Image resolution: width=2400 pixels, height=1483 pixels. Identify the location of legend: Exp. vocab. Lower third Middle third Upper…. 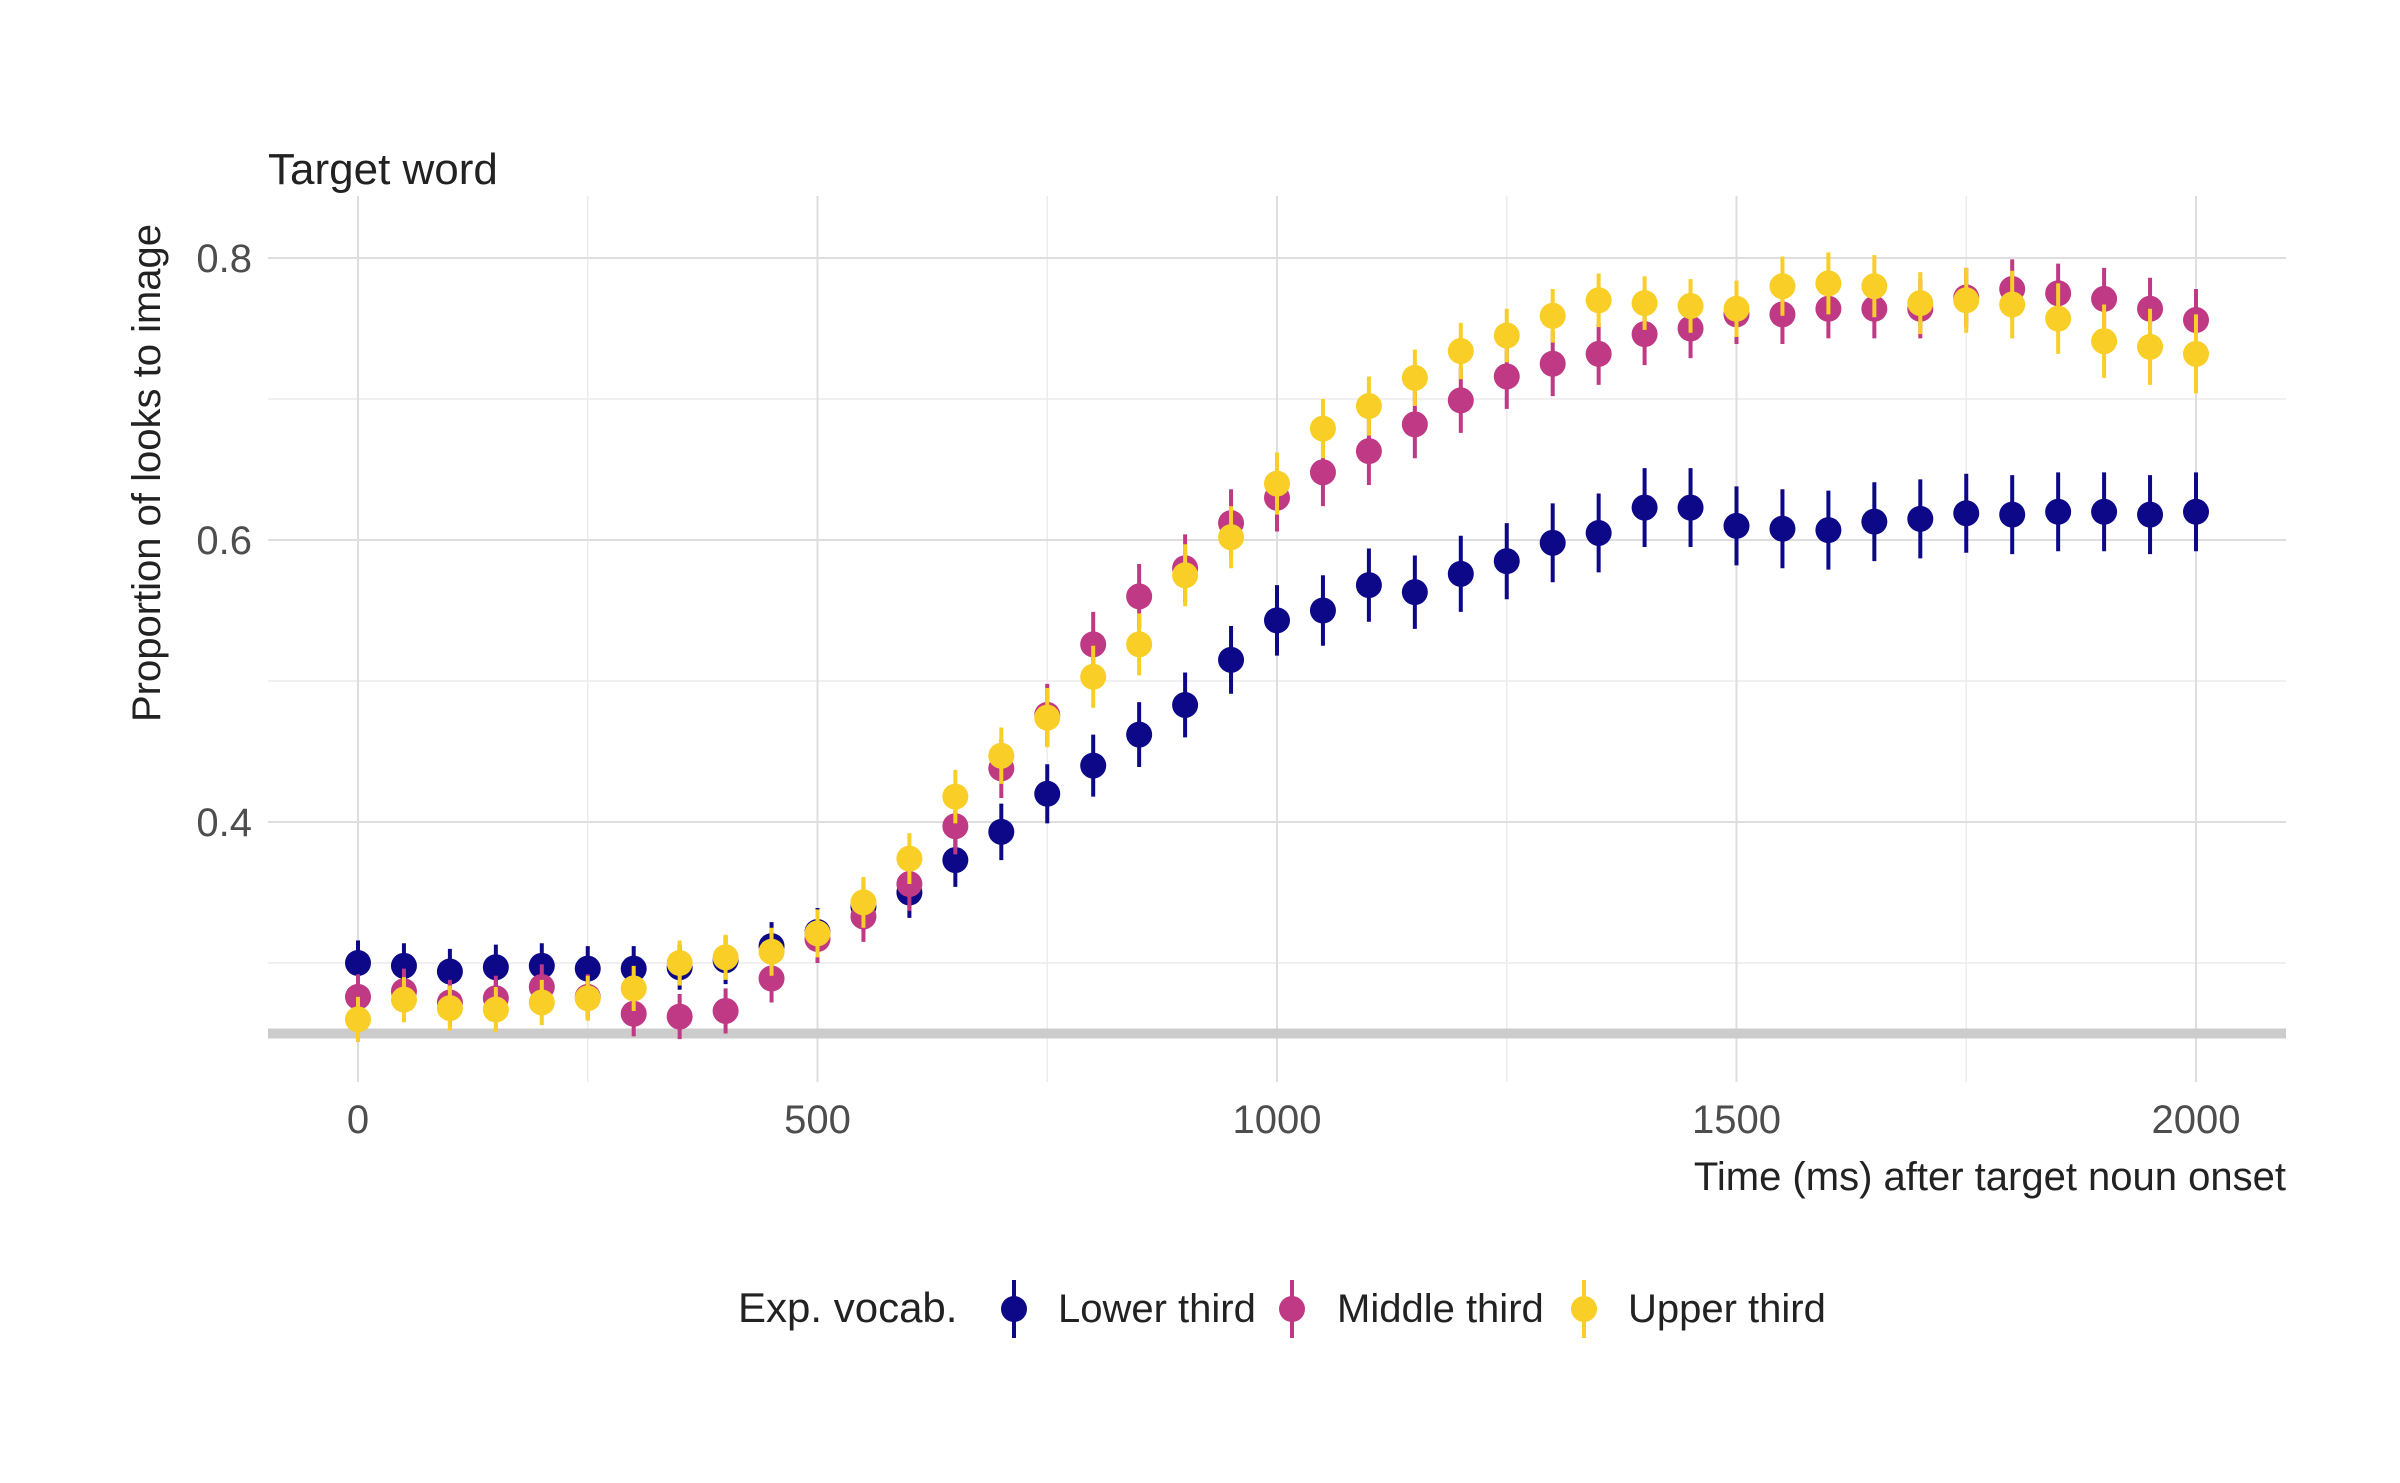
(1282, 1309).